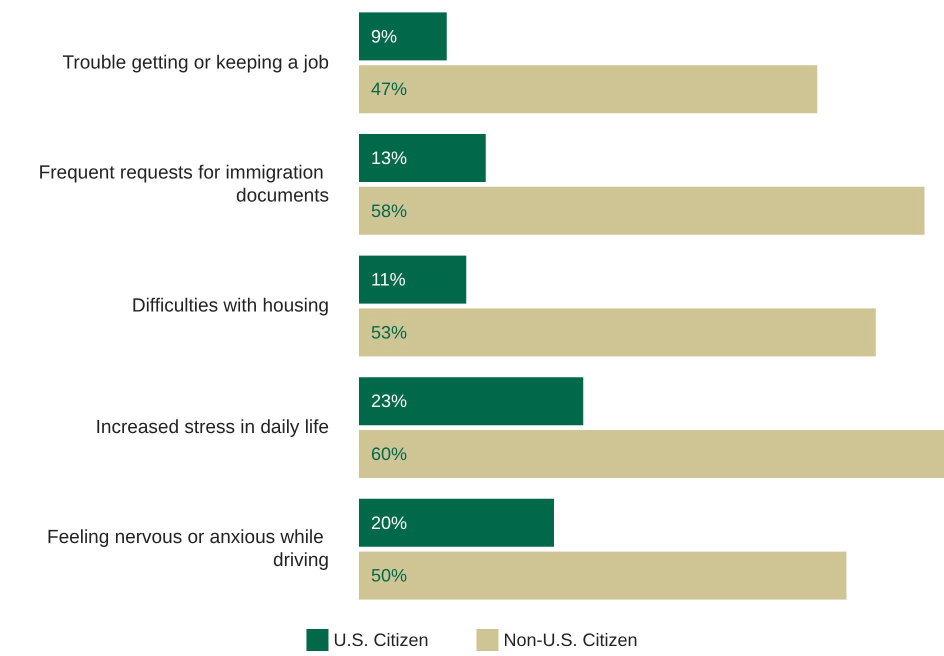 This screenshot has height=656, width=944. What do you see at coordinates (230, 306) in the screenshot?
I see `y-tick-label: Difficulties with housing` at bounding box center [230, 306].